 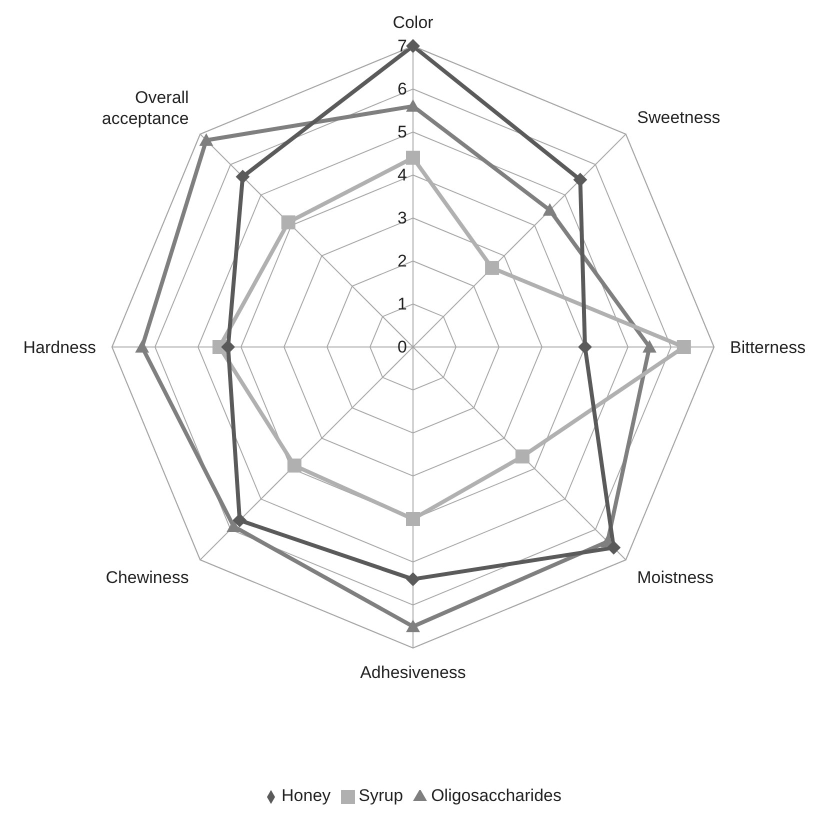 What do you see at coordinates (402, 218) in the screenshot?
I see `y-tick-label: 3` at bounding box center [402, 218].